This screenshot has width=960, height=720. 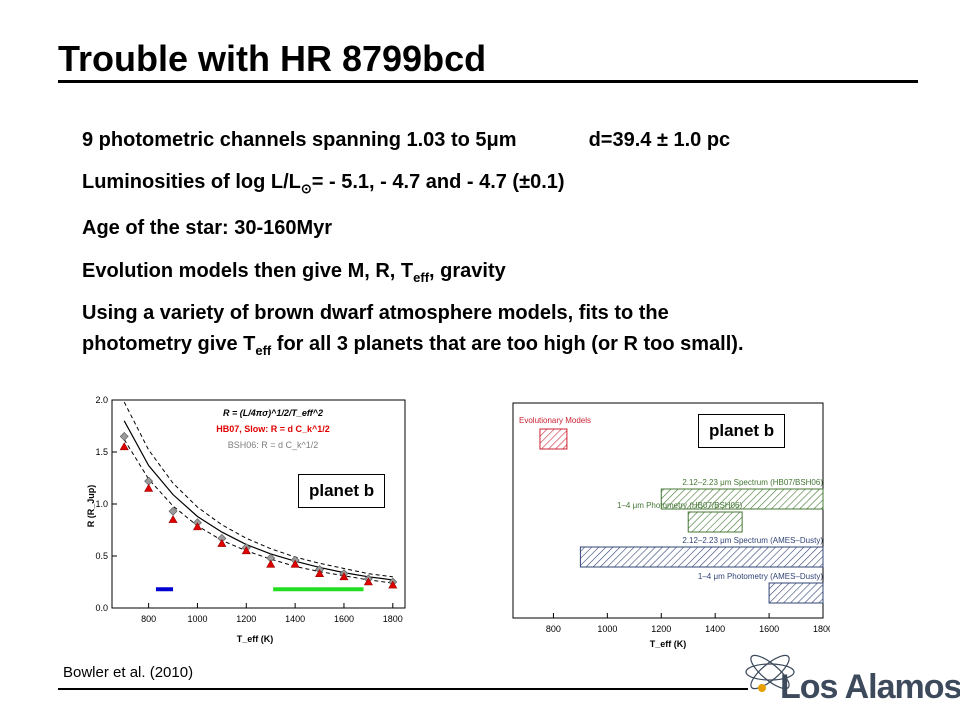 What do you see at coordinates (342, 491) in the screenshot?
I see `planet-b-label-left: planet b` at bounding box center [342, 491].